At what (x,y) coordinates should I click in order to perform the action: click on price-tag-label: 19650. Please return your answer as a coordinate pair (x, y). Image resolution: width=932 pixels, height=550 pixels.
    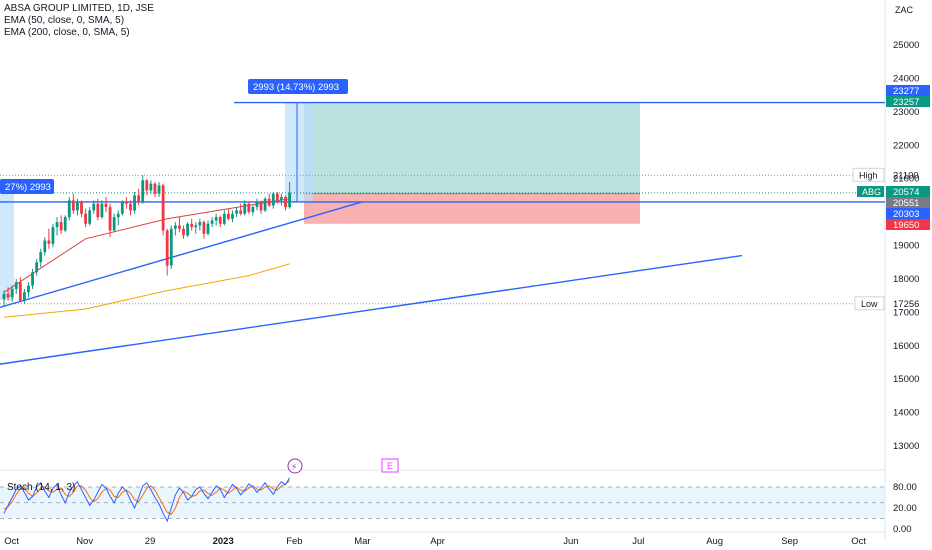
    Looking at the image, I should click on (906, 225).